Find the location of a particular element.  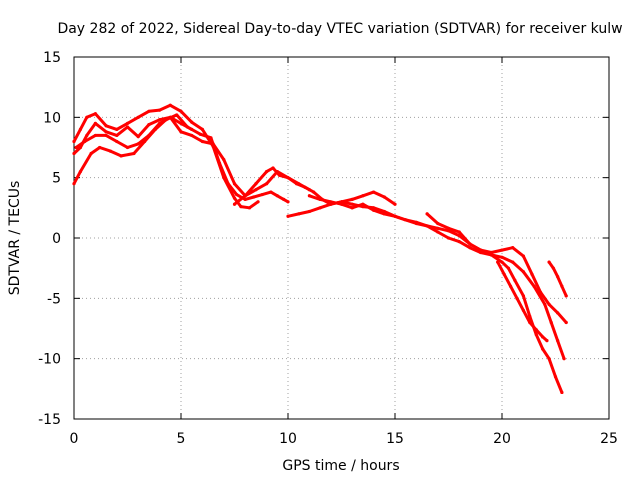

x-axis-label: GPS time / hours is located at coordinates (340, 466).